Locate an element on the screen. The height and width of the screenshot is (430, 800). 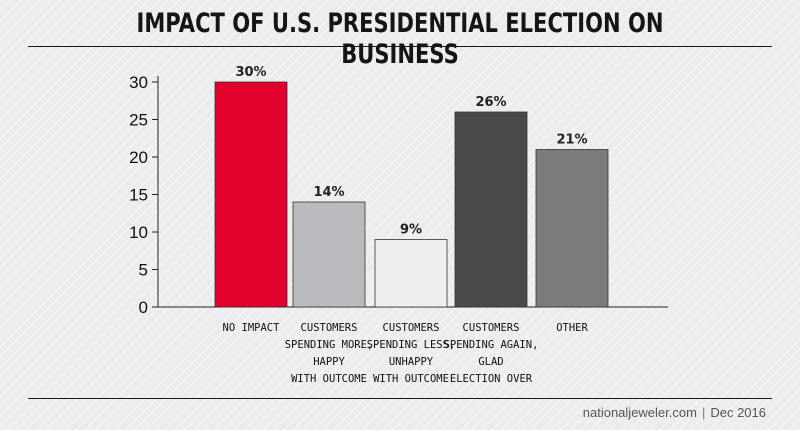
footer-divider is located at coordinates (400, 398).